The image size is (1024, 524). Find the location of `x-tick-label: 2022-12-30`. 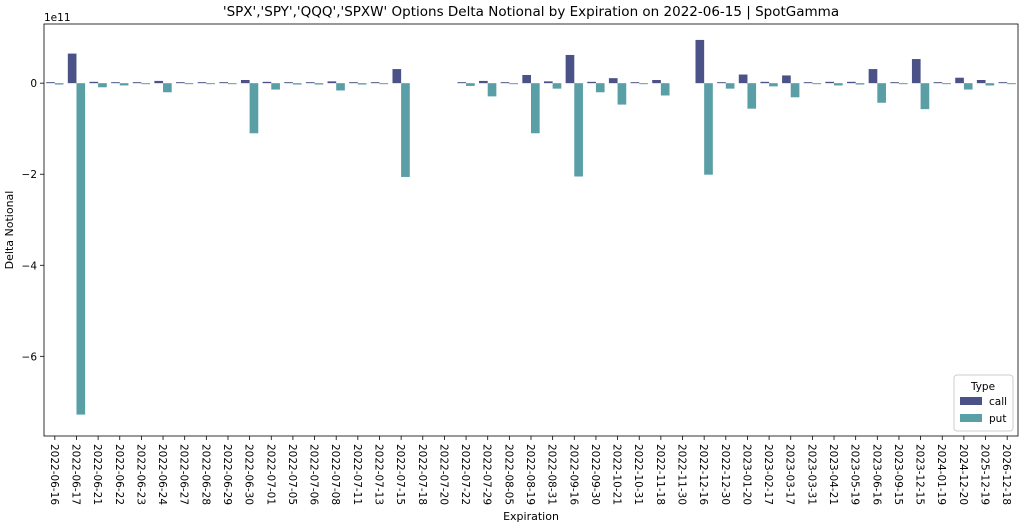

x-tick-label: 2022-12-30 is located at coordinates (725, 474).